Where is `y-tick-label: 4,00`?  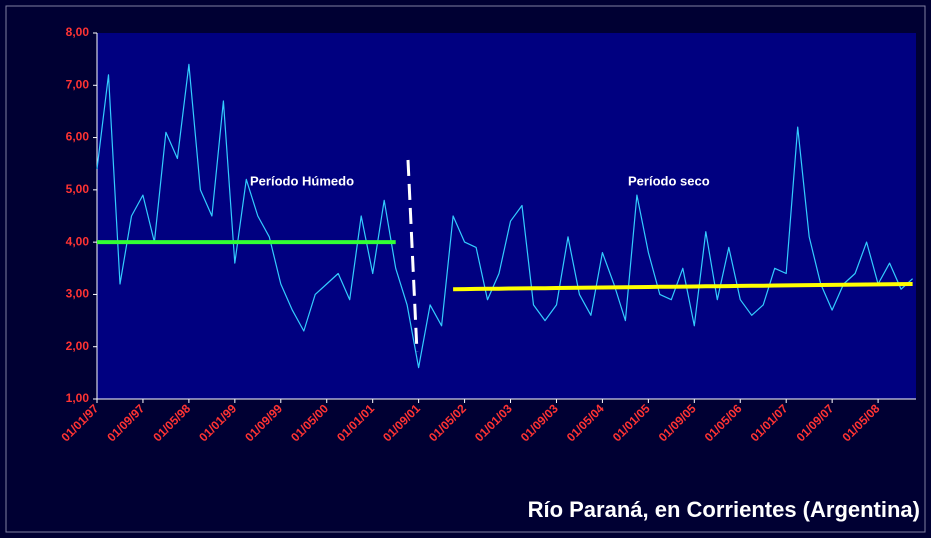 y-tick-label: 4,00 is located at coordinates (78, 241).